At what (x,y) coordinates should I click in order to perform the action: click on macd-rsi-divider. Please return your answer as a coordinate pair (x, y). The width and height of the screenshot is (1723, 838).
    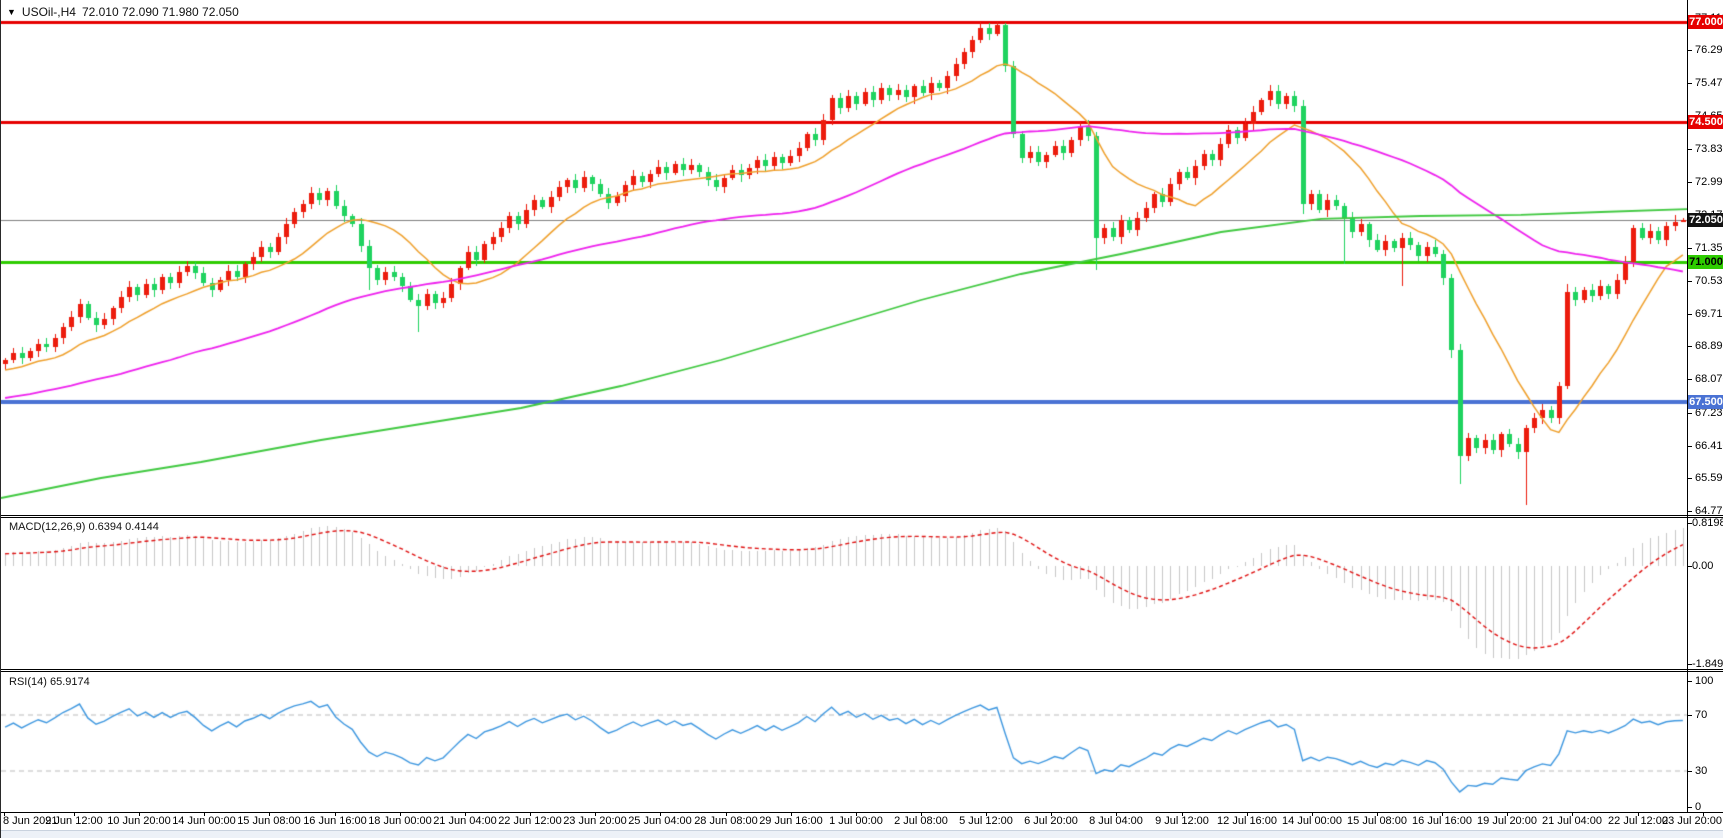
    Looking at the image, I should click on (862, 669).